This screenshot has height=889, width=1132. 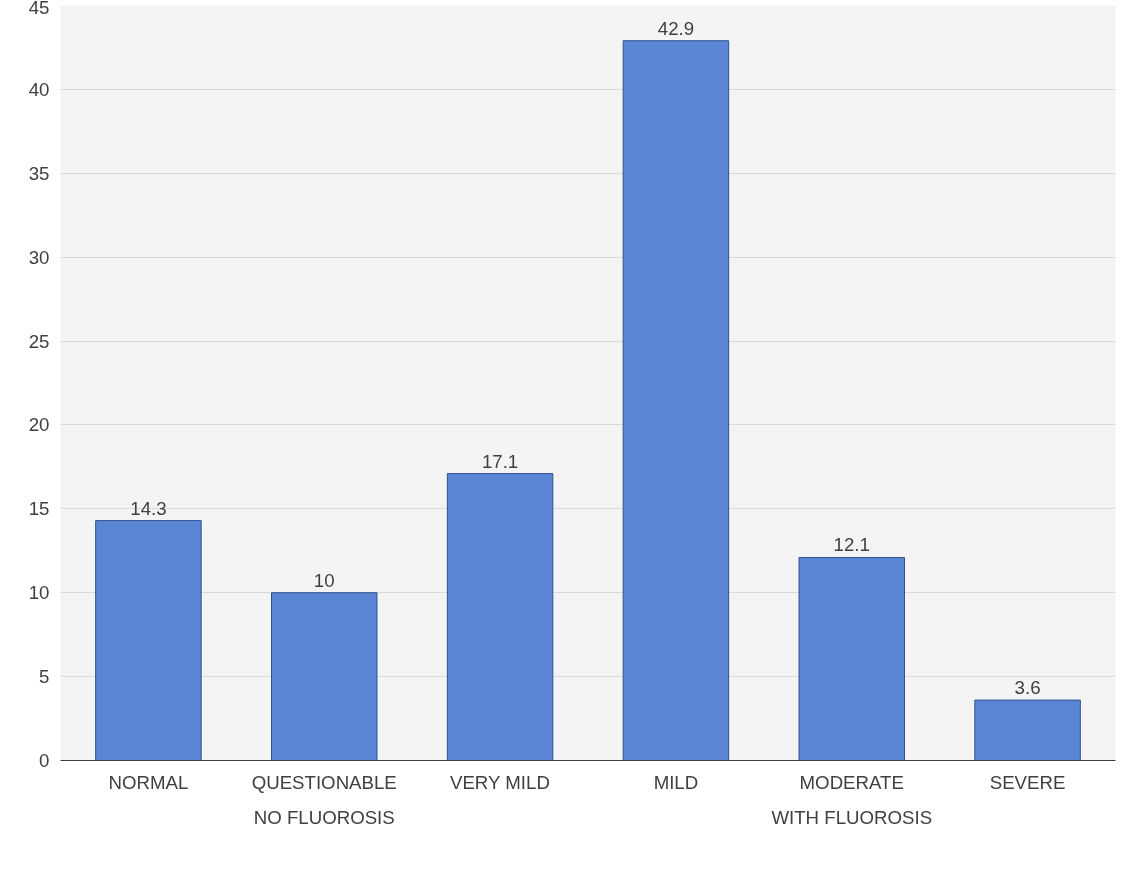 What do you see at coordinates (39, 173) in the screenshot?
I see `y-tick-label: 35` at bounding box center [39, 173].